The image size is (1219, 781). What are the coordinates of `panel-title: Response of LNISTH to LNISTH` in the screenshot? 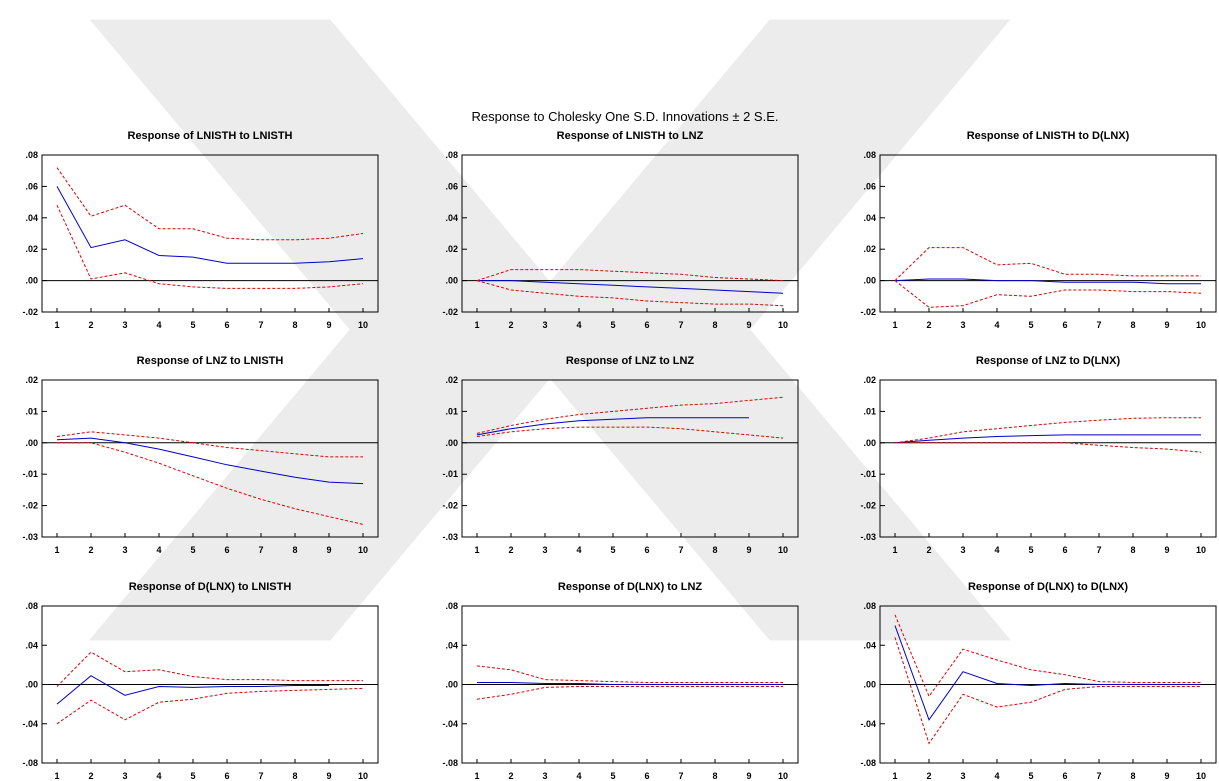 It's located at (210, 136).